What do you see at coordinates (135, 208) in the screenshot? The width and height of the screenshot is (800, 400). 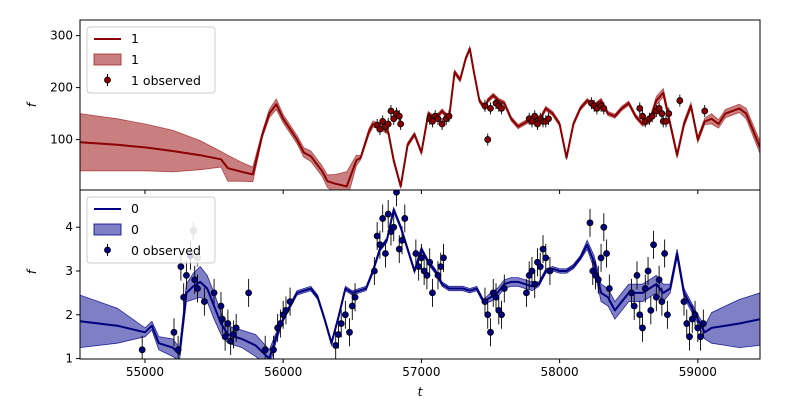 I see `bottom-legend-line-label: 0` at bounding box center [135, 208].